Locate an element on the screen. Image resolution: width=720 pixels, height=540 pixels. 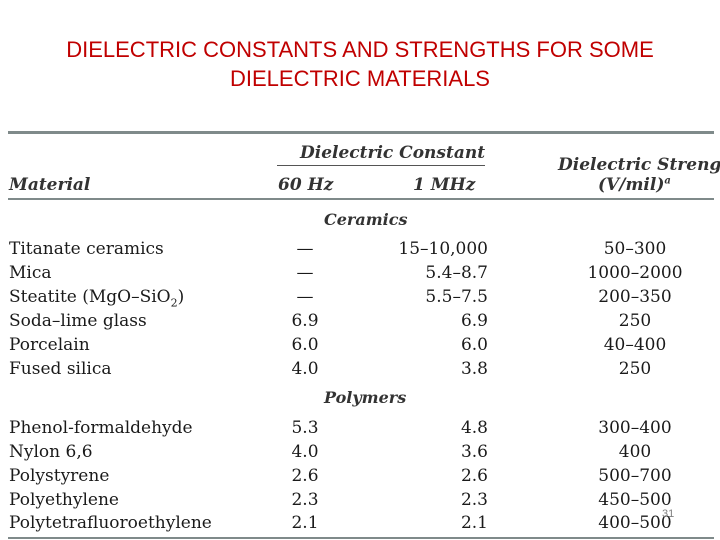
row-material: Polyethylene is located at coordinates (64, 500).